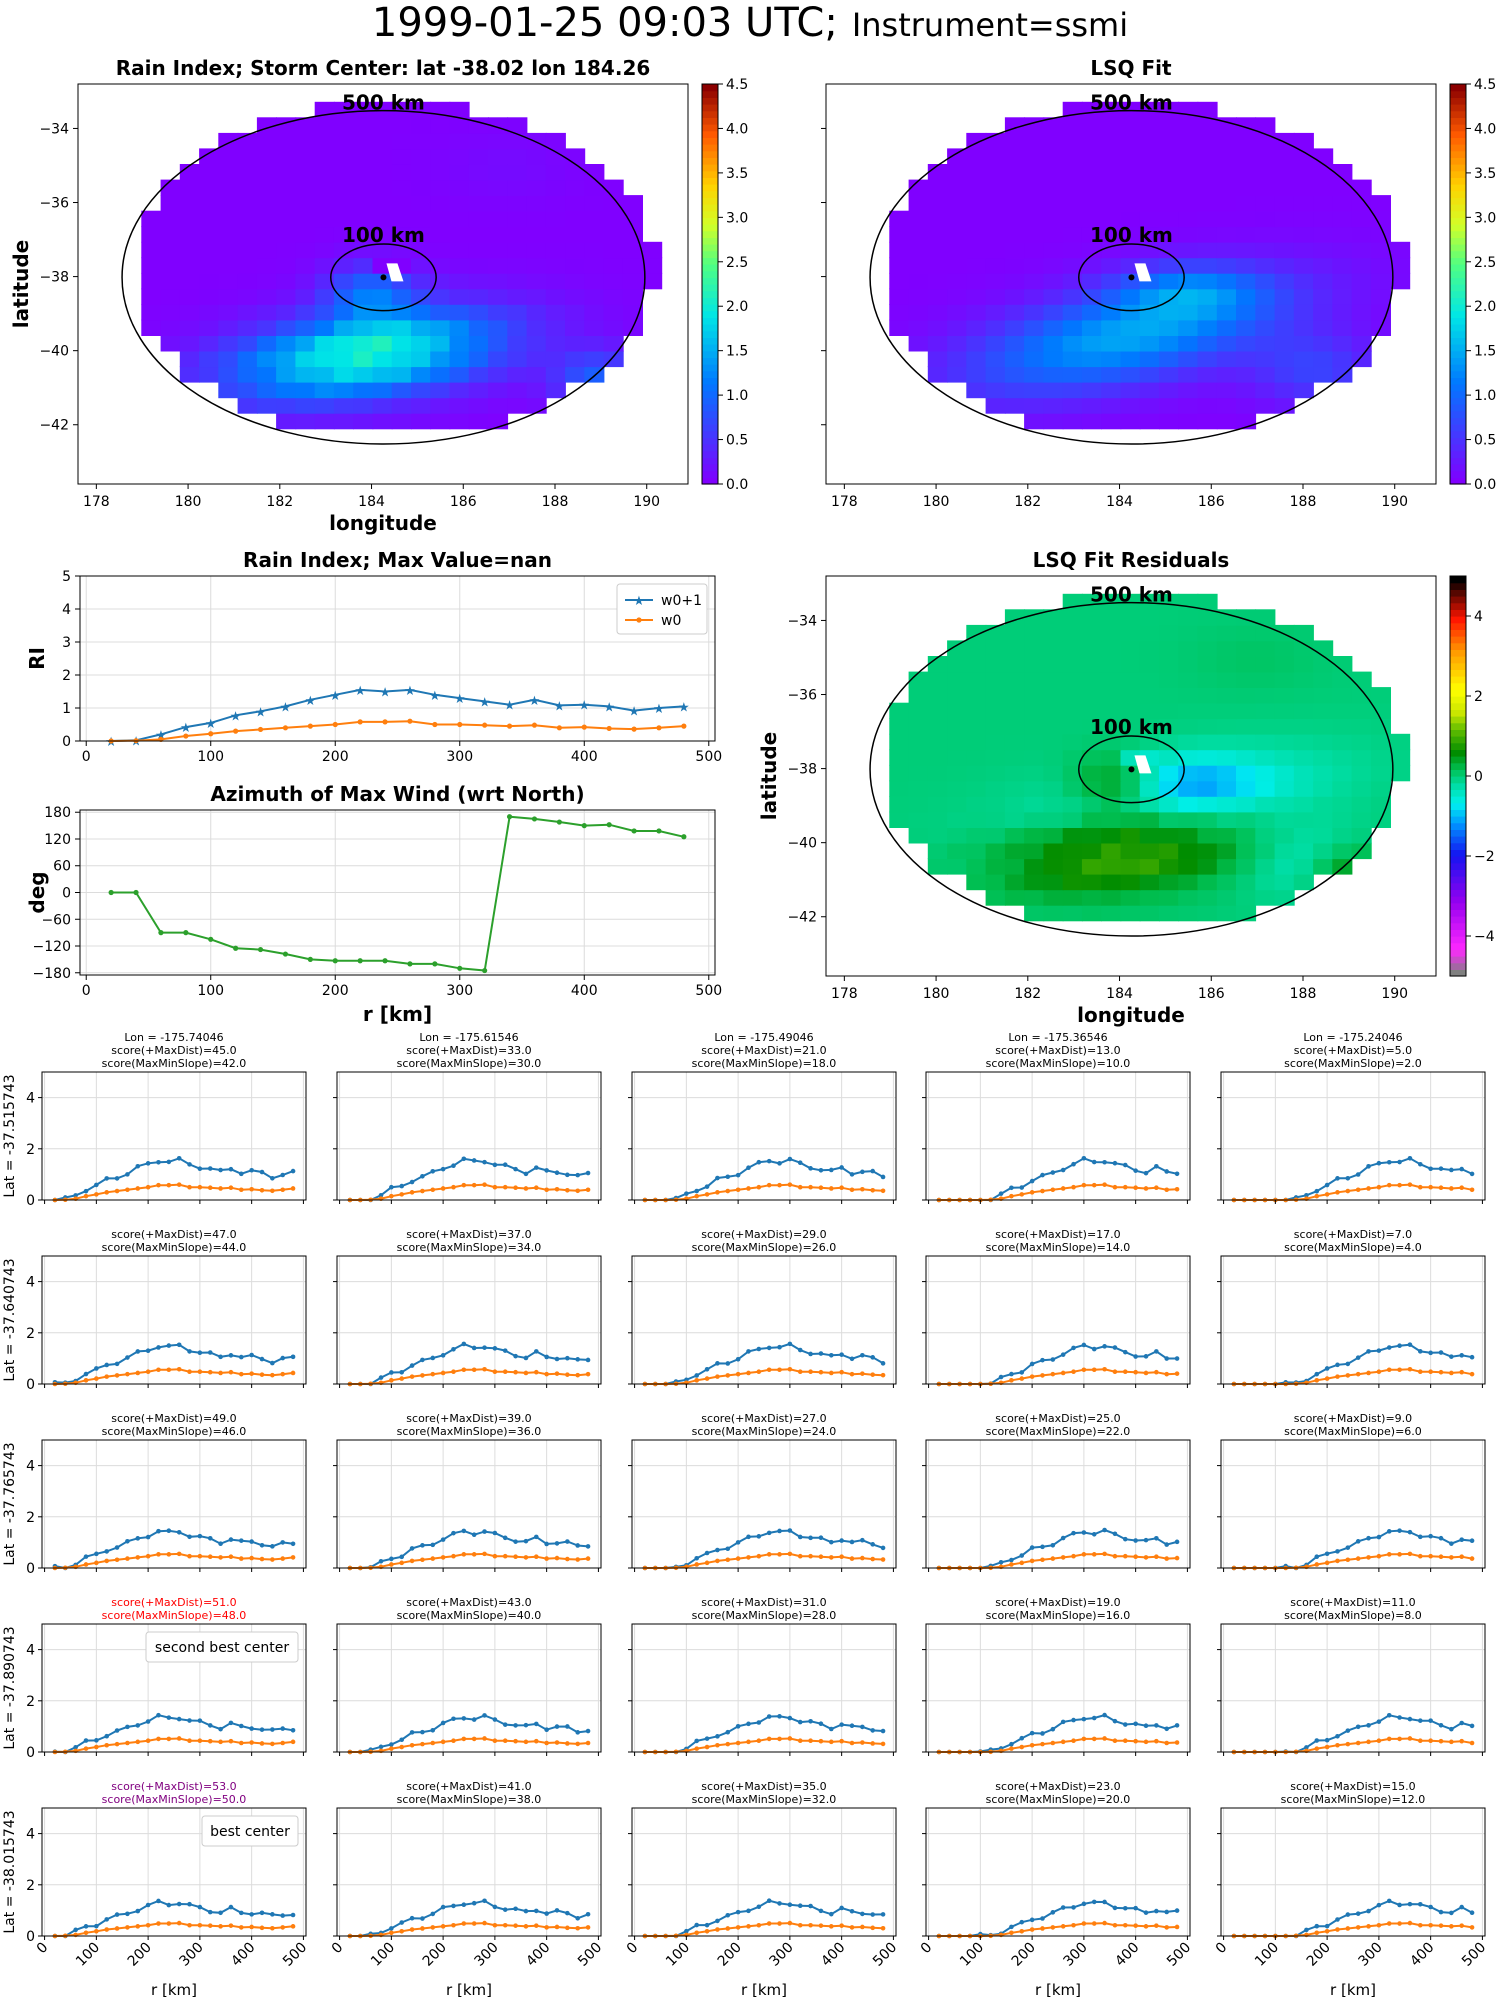  I want to click on score-maxdist: score(+MaxDist)=27.0, so click(763, 1418).